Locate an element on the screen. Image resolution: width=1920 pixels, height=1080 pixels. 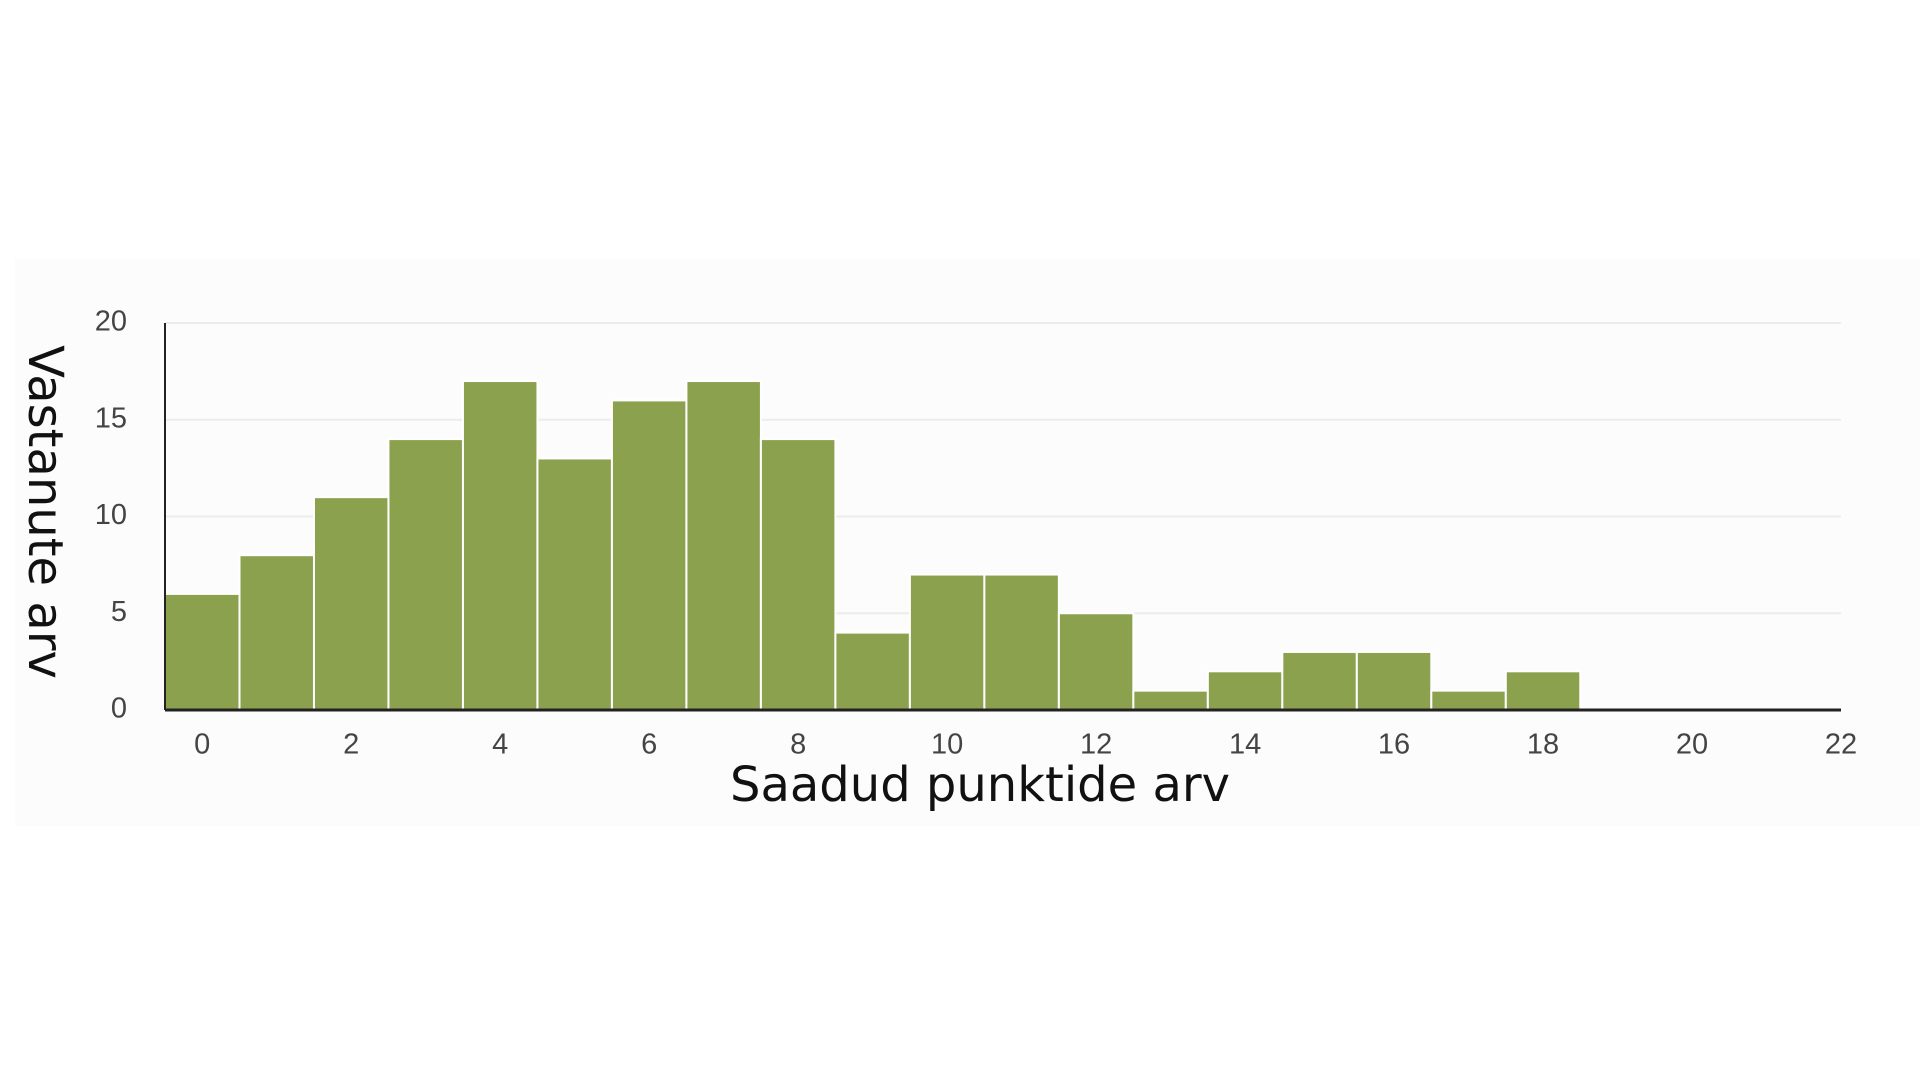
x-tick-label: 14 is located at coordinates (1245, 745).